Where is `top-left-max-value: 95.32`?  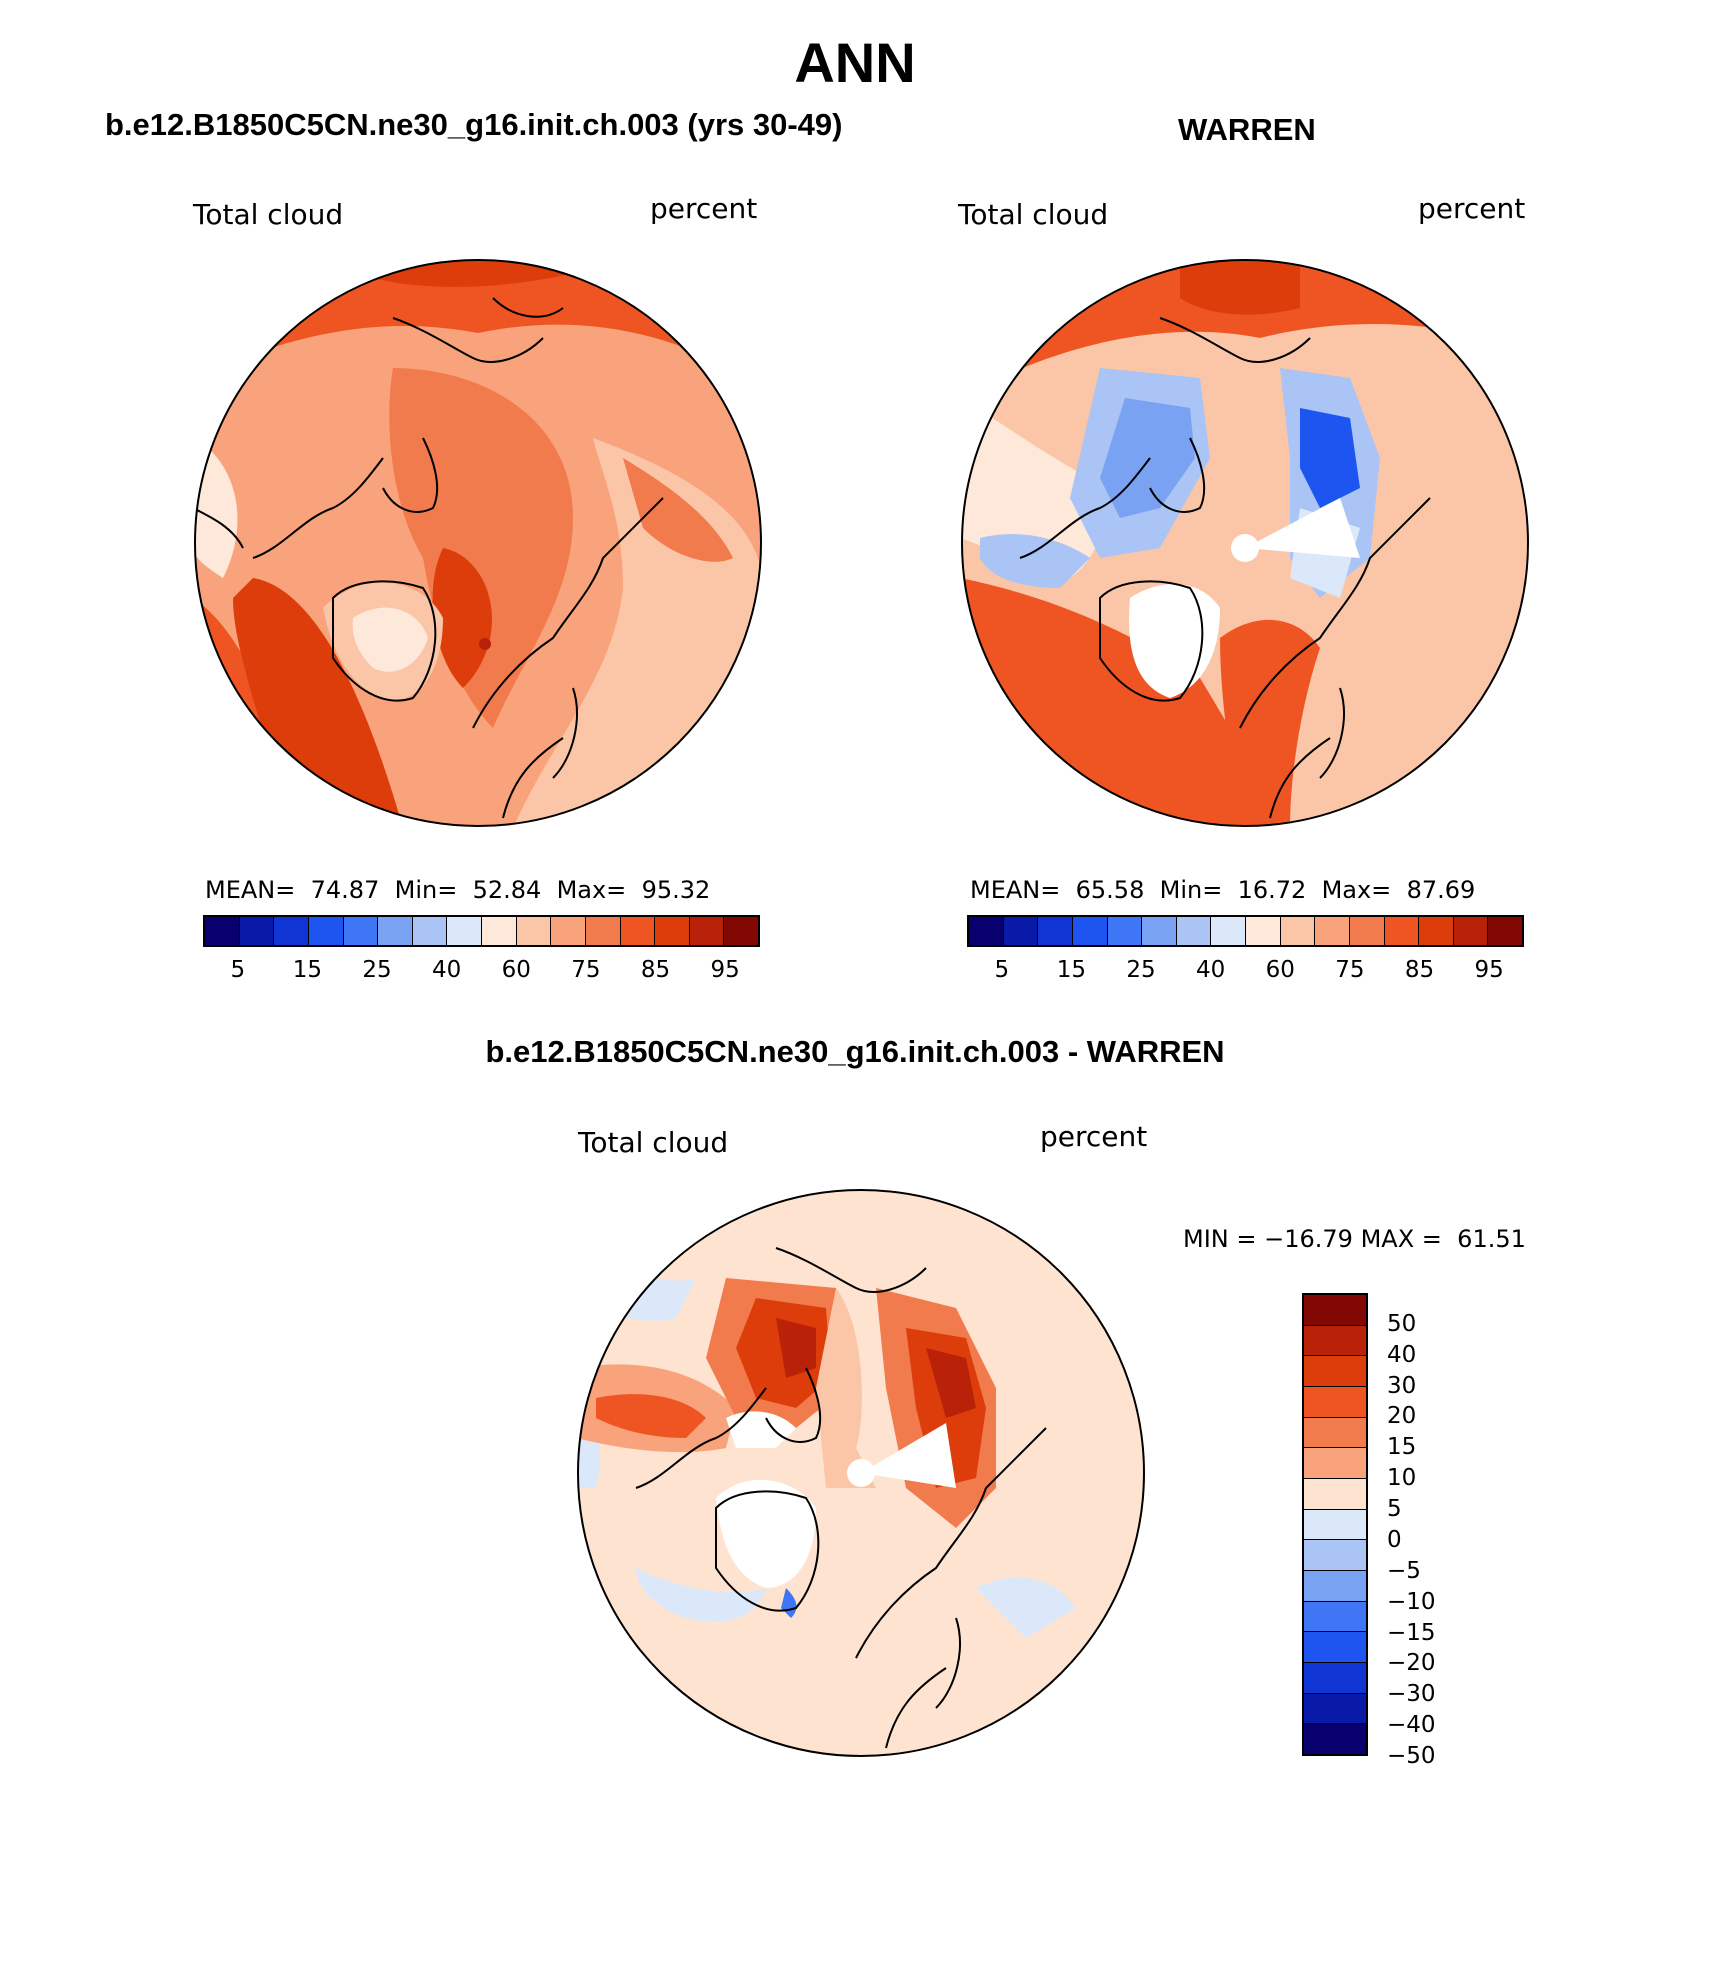
top-left-max-value: 95.32 is located at coordinates (676, 890).